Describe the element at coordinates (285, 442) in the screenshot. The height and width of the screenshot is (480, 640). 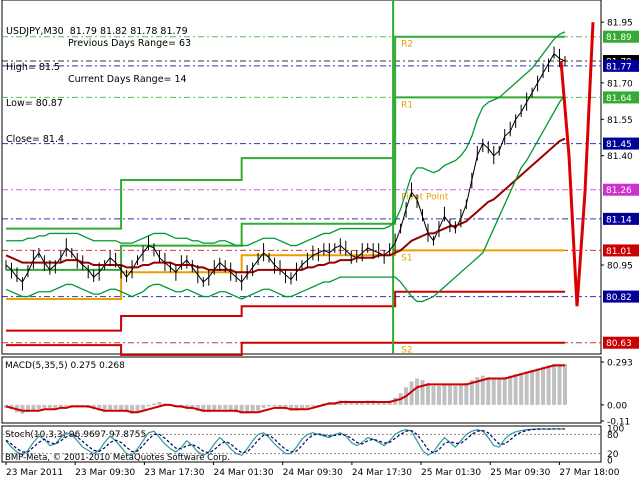
I see `stoch-main-line` at that location.